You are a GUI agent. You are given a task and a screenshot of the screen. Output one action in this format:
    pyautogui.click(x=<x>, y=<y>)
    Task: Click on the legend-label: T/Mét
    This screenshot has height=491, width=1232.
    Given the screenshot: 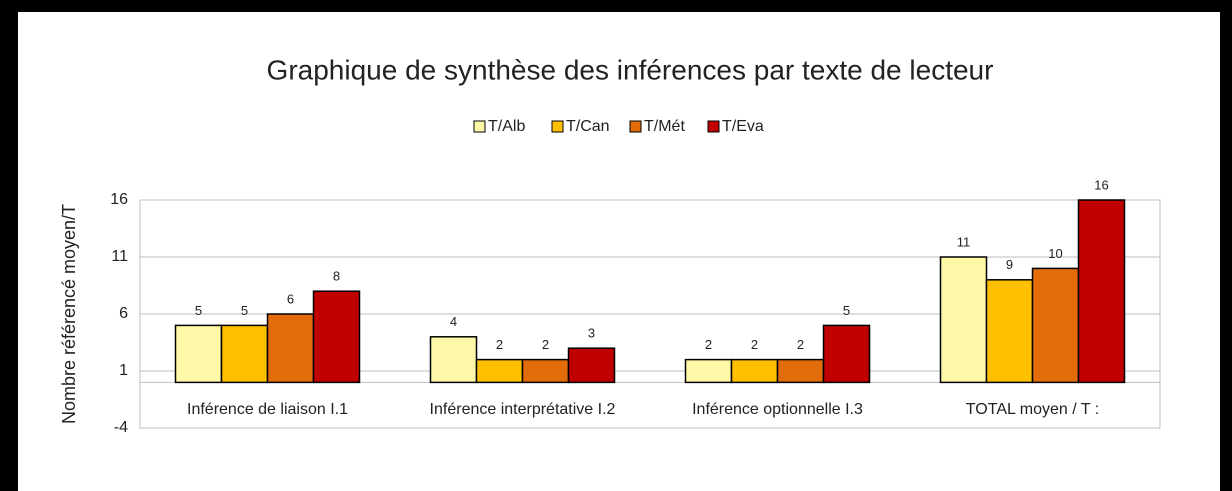 What is the action you would take?
    pyautogui.click(x=664, y=126)
    